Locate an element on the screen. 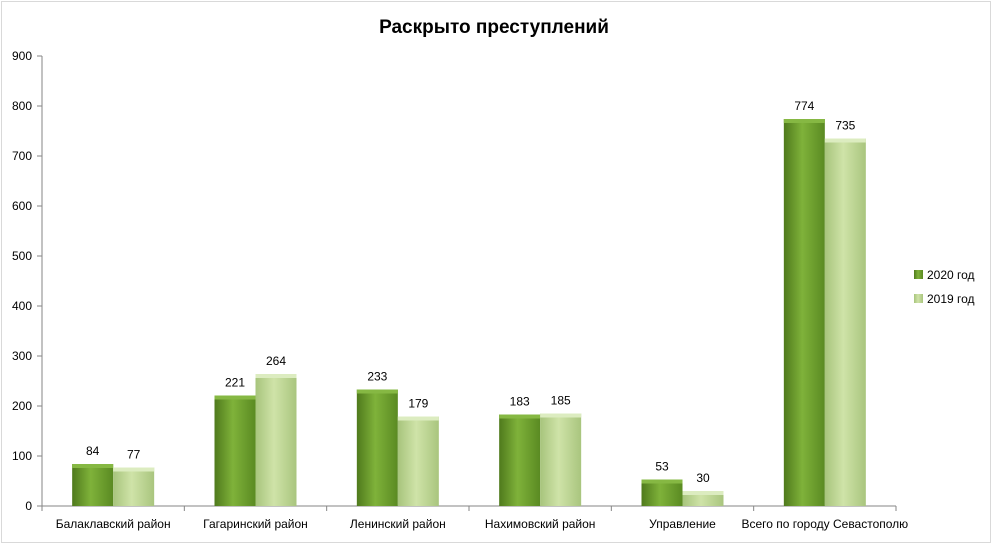  data-label: 264 is located at coordinates (276, 361).